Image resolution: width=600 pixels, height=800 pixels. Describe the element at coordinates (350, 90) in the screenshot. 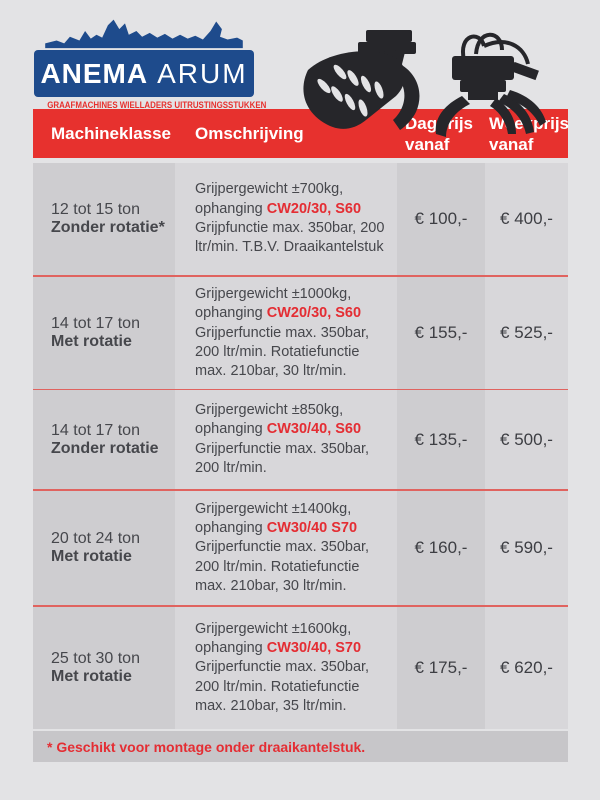

I see `sorting-grab-slots` at that location.